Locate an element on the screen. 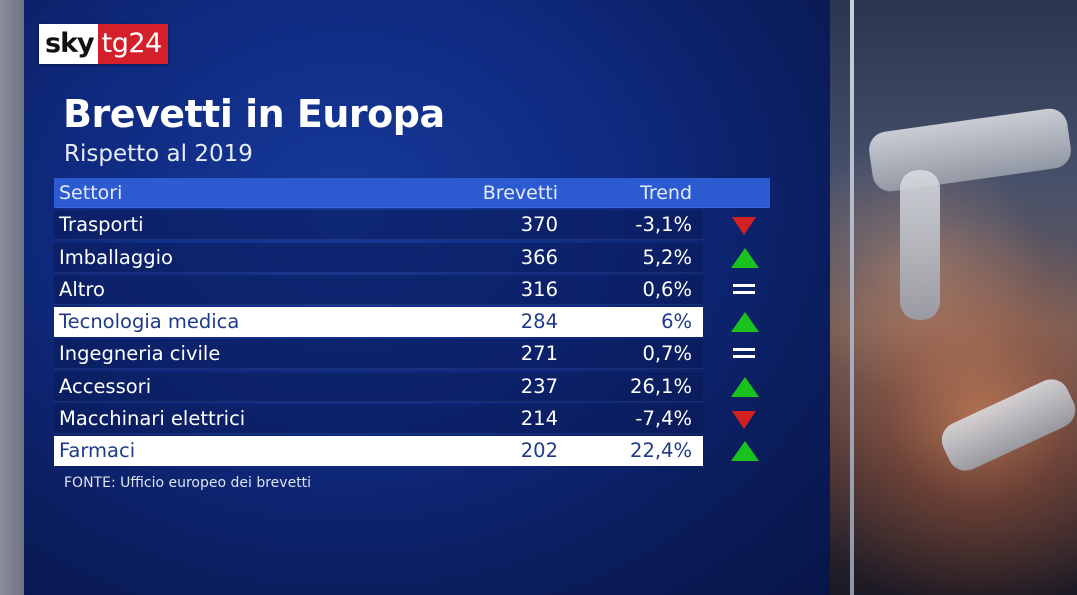  table-row: Ingegneria civile 271 0,7% is located at coordinates (412, 354).